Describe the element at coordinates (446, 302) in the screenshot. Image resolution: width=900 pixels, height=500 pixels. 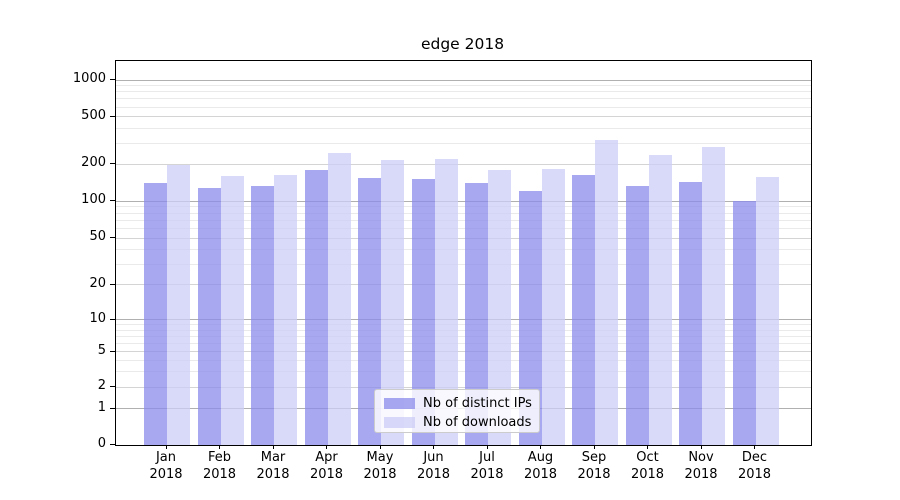
I see `bar-downloads-jun` at that location.